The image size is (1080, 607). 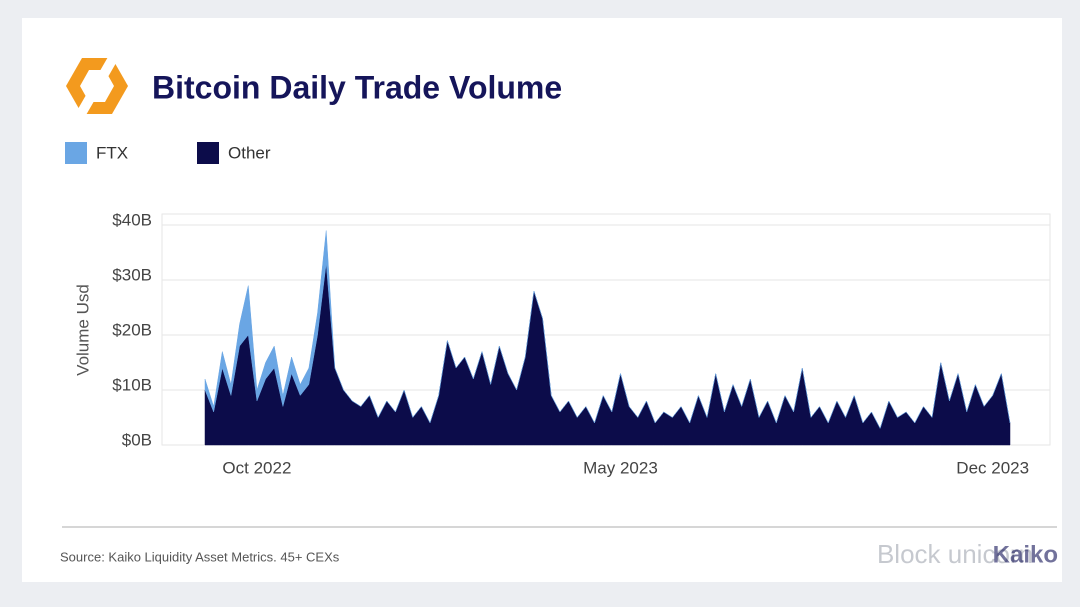 I want to click on y-axis-label: Volume Usd, so click(x=82, y=330).